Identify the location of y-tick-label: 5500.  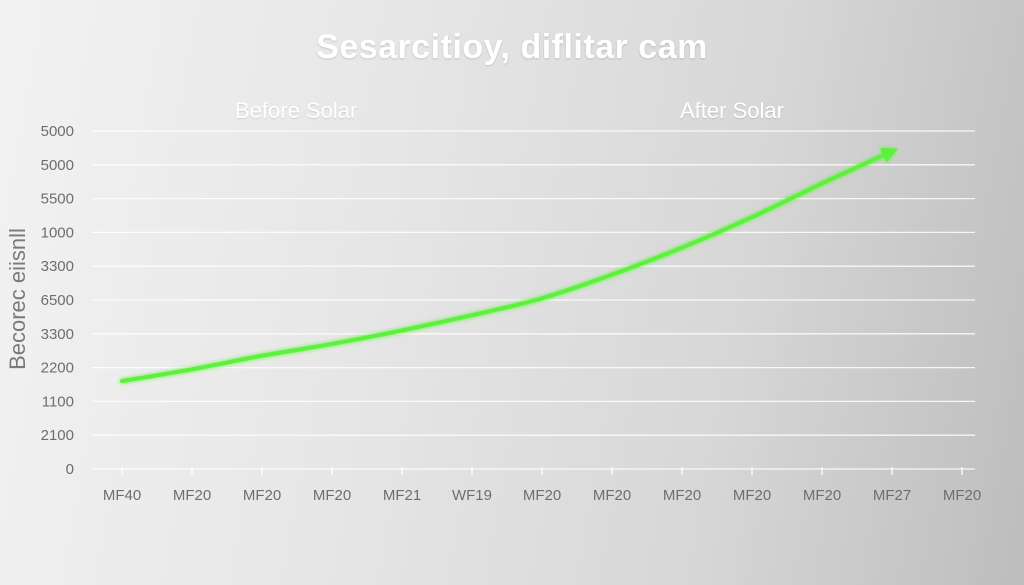
(57, 199).